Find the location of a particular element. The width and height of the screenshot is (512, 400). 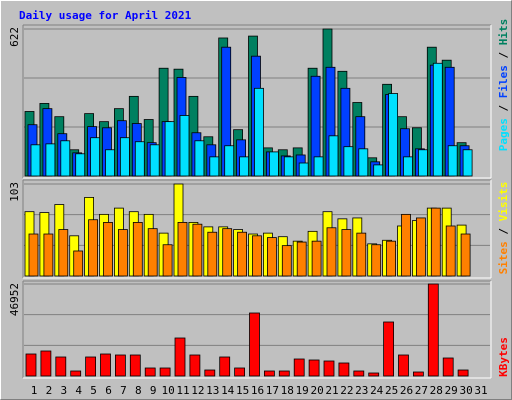

x-tick-label: 2 is located at coordinates (49, 390).